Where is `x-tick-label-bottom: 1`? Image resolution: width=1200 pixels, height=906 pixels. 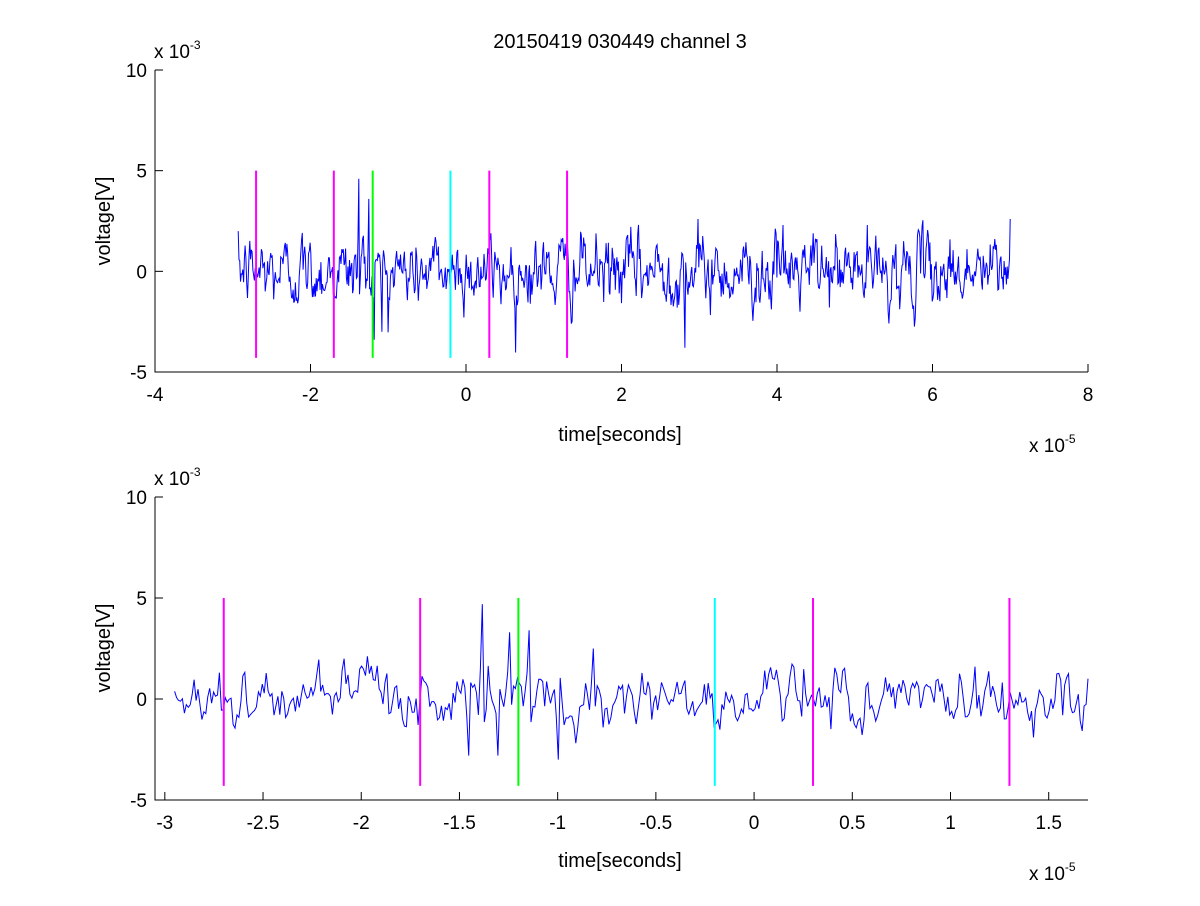
x-tick-label-bottom: 1 is located at coordinates (950, 823).